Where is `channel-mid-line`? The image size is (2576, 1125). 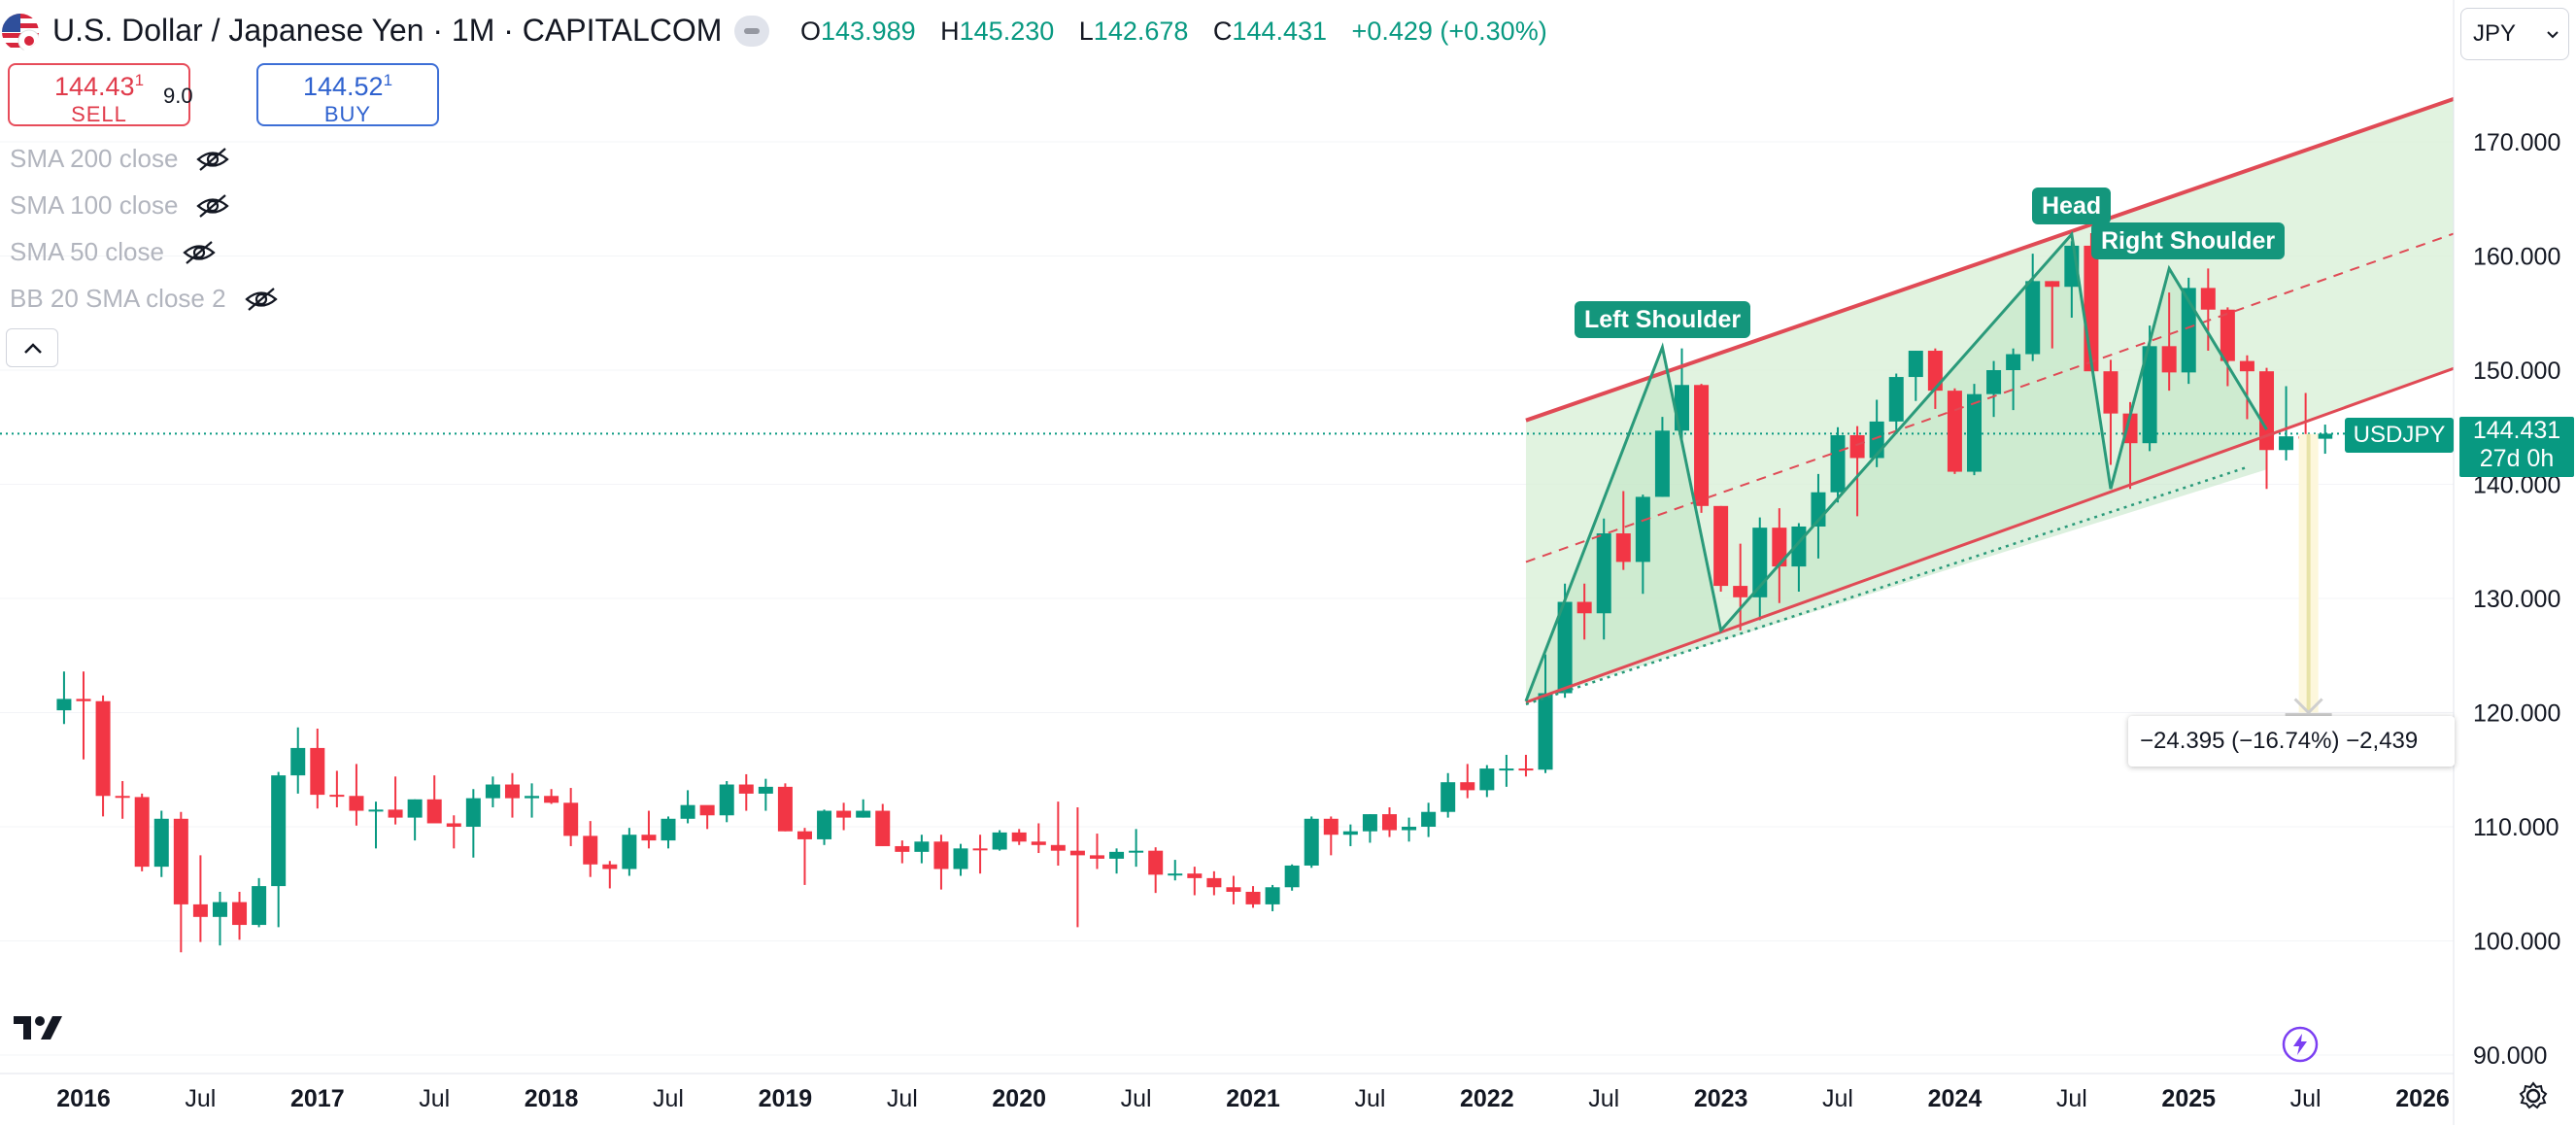 channel-mid-line is located at coordinates (1990, 397).